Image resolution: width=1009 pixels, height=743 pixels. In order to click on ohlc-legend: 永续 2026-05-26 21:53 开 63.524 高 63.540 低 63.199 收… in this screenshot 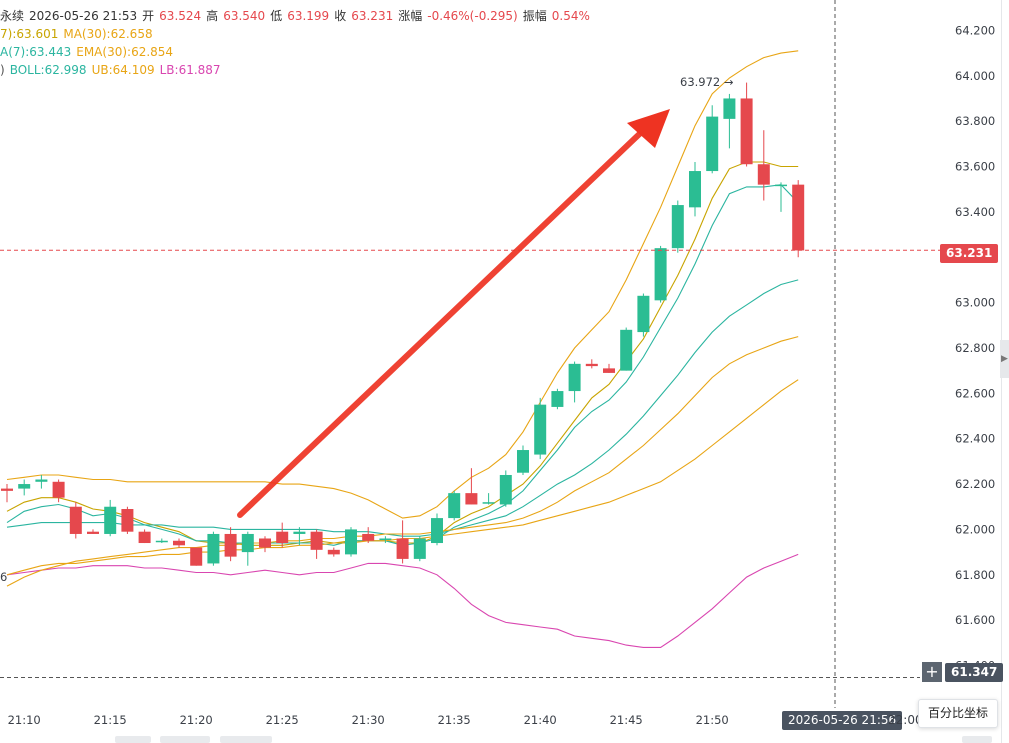, I will do `click(297, 16)`.